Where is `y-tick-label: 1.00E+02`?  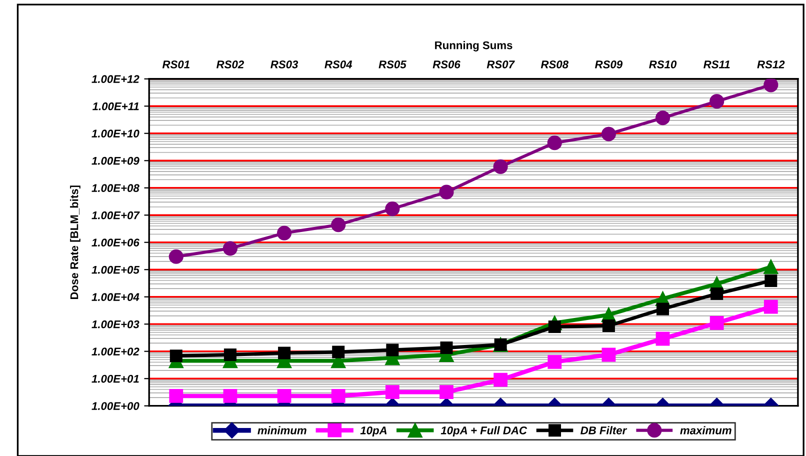 y-tick-label: 1.00E+02 is located at coordinates (116, 352).